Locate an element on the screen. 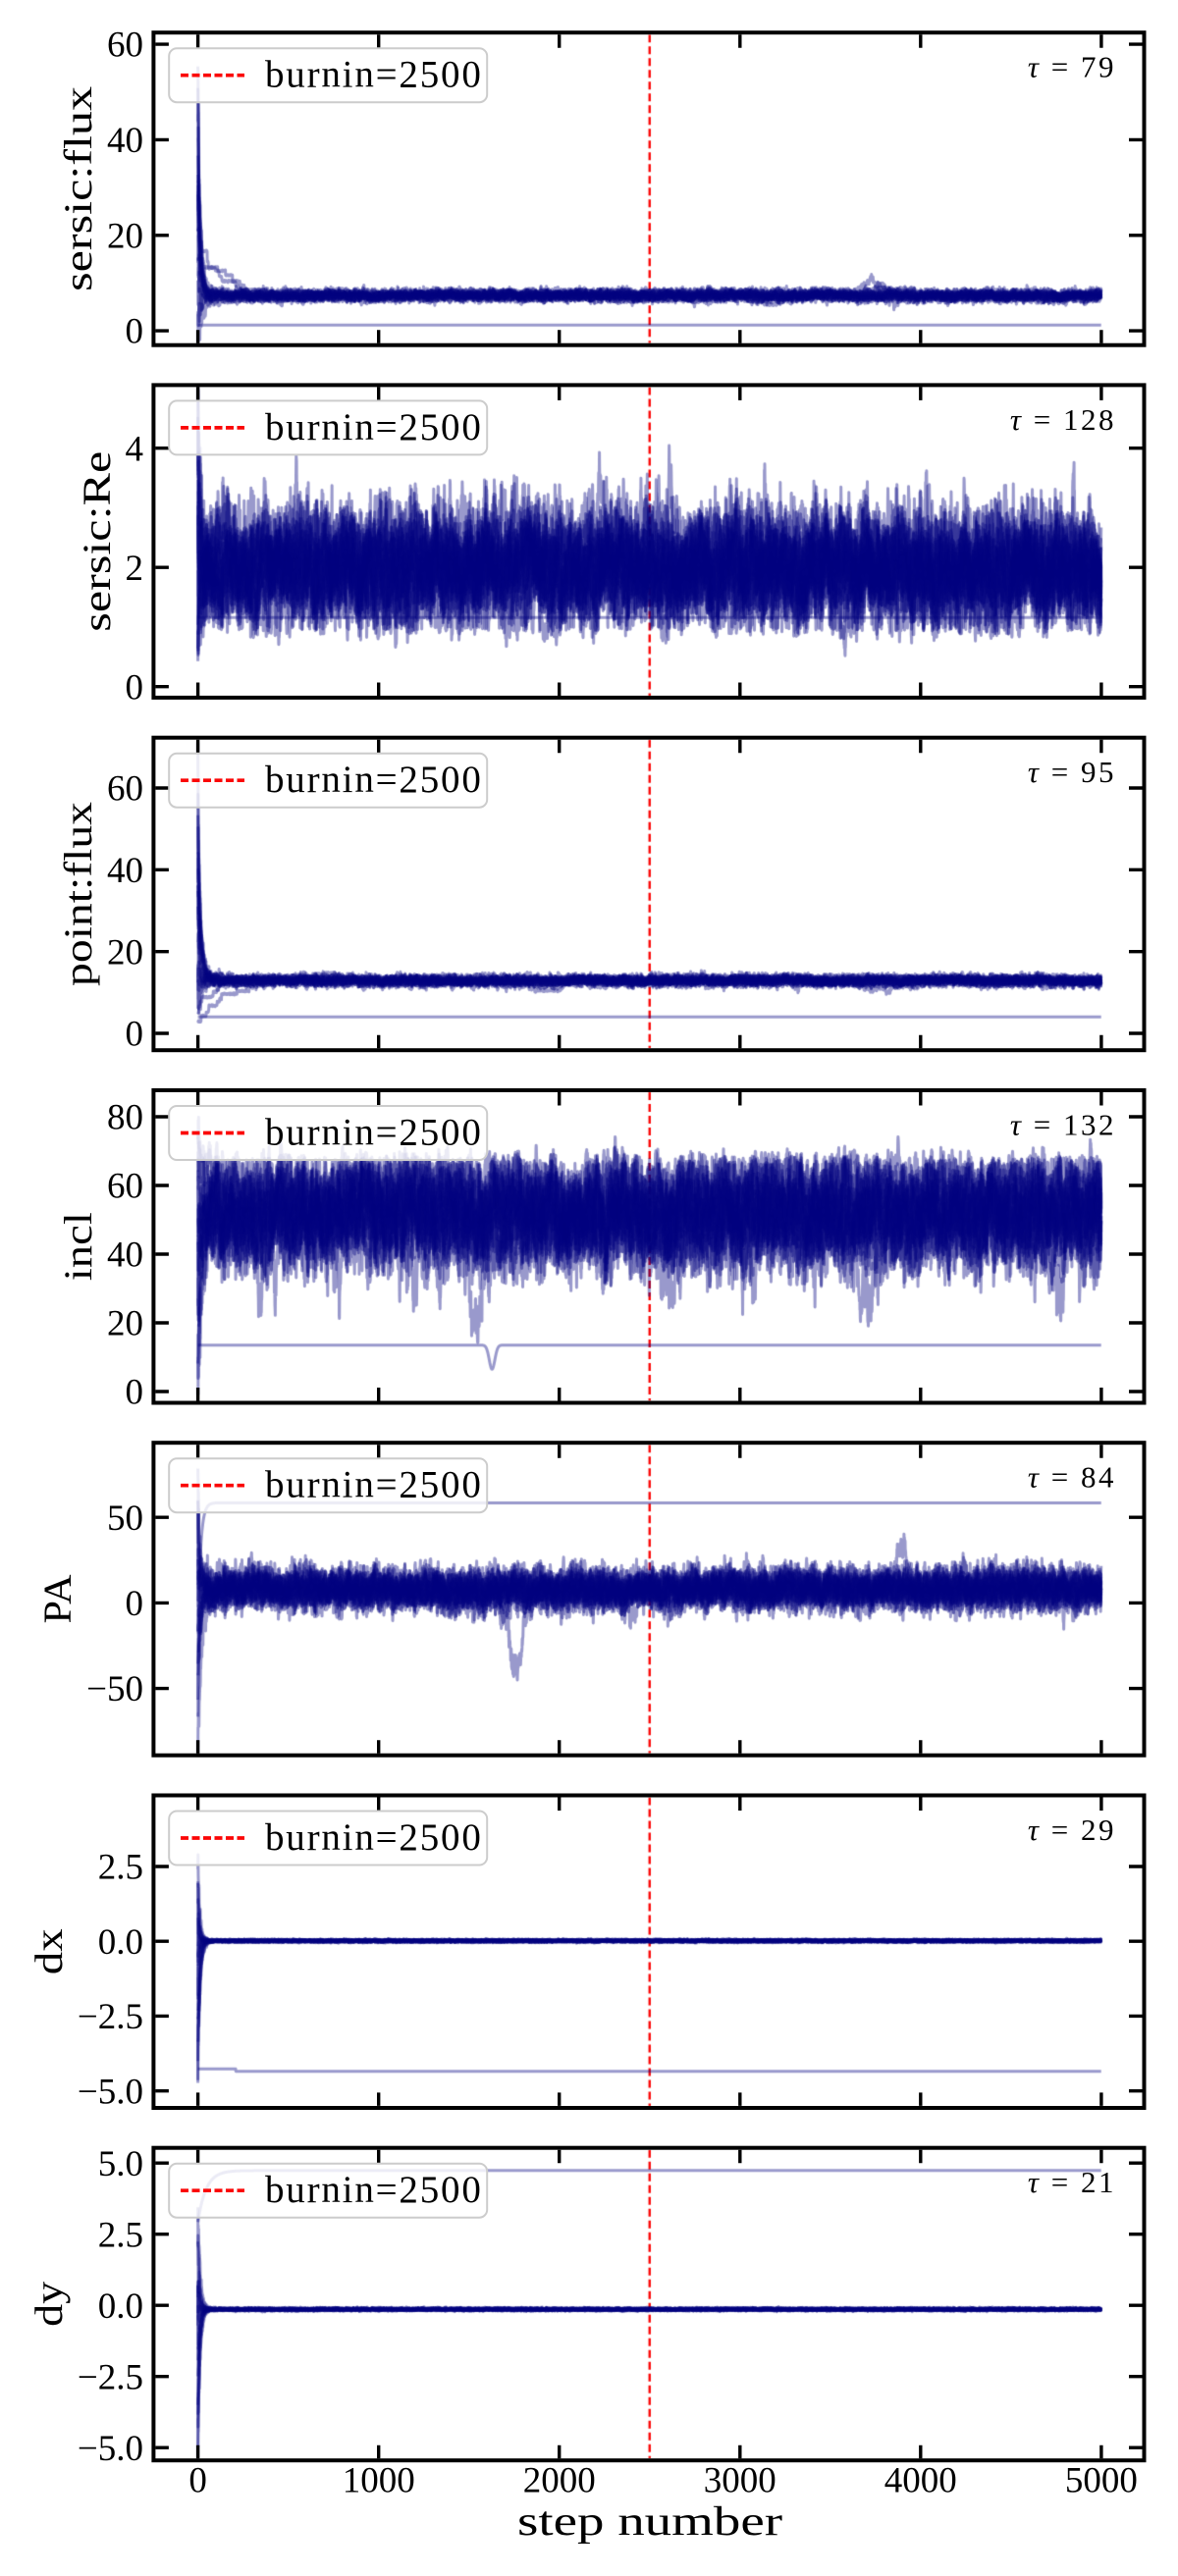  svg-text: 5000 is located at coordinates (1102, 2481).